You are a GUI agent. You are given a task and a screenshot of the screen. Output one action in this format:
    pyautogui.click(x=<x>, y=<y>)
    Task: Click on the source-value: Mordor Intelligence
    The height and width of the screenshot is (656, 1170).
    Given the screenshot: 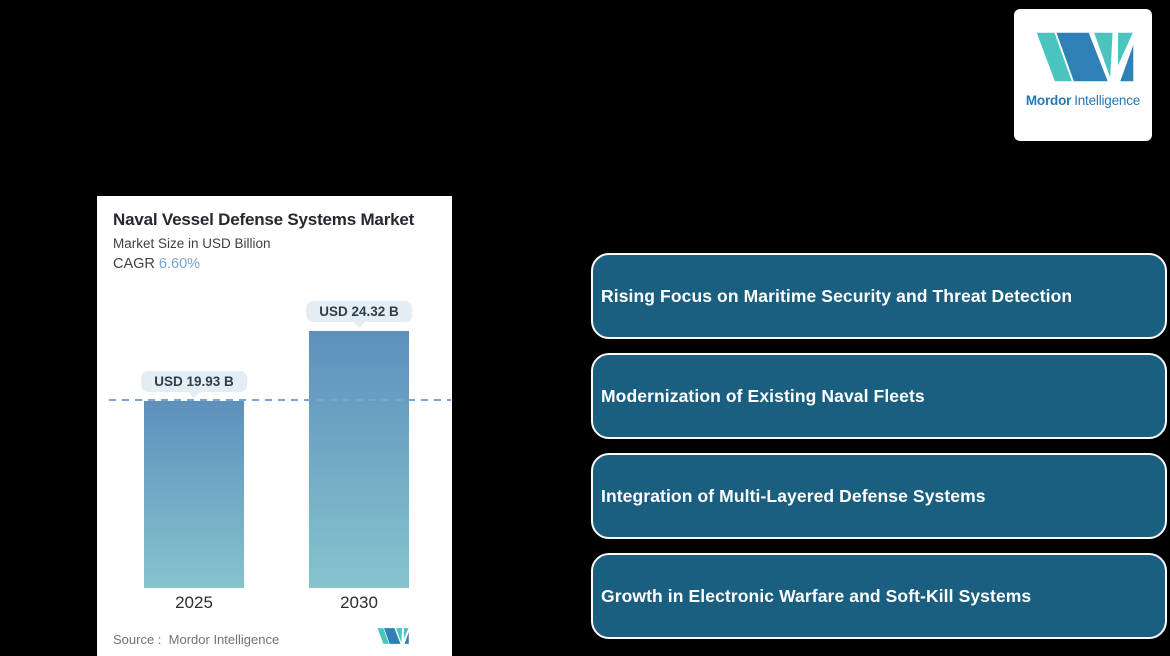 What is the action you would take?
    pyautogui.click(x=224, y=639)
    